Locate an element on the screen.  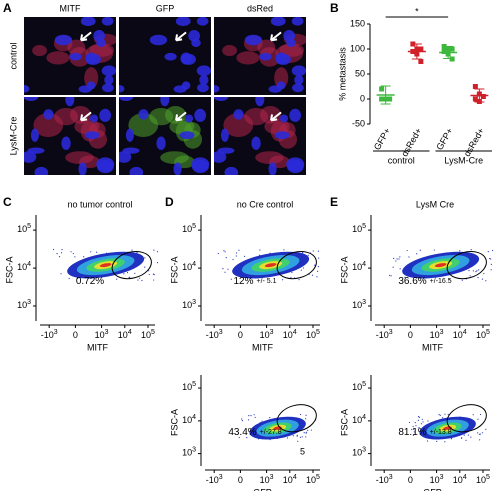
x-tick-label: 10⁵ is located at coordinates (483, 335).